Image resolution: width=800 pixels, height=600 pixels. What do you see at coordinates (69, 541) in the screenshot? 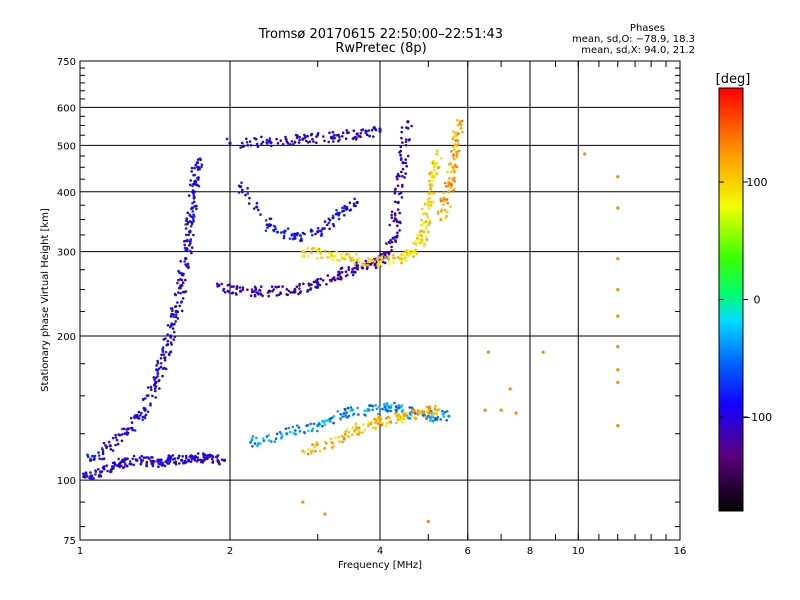
I see `y-tick-label: 75` at bounding box center [69, 541].